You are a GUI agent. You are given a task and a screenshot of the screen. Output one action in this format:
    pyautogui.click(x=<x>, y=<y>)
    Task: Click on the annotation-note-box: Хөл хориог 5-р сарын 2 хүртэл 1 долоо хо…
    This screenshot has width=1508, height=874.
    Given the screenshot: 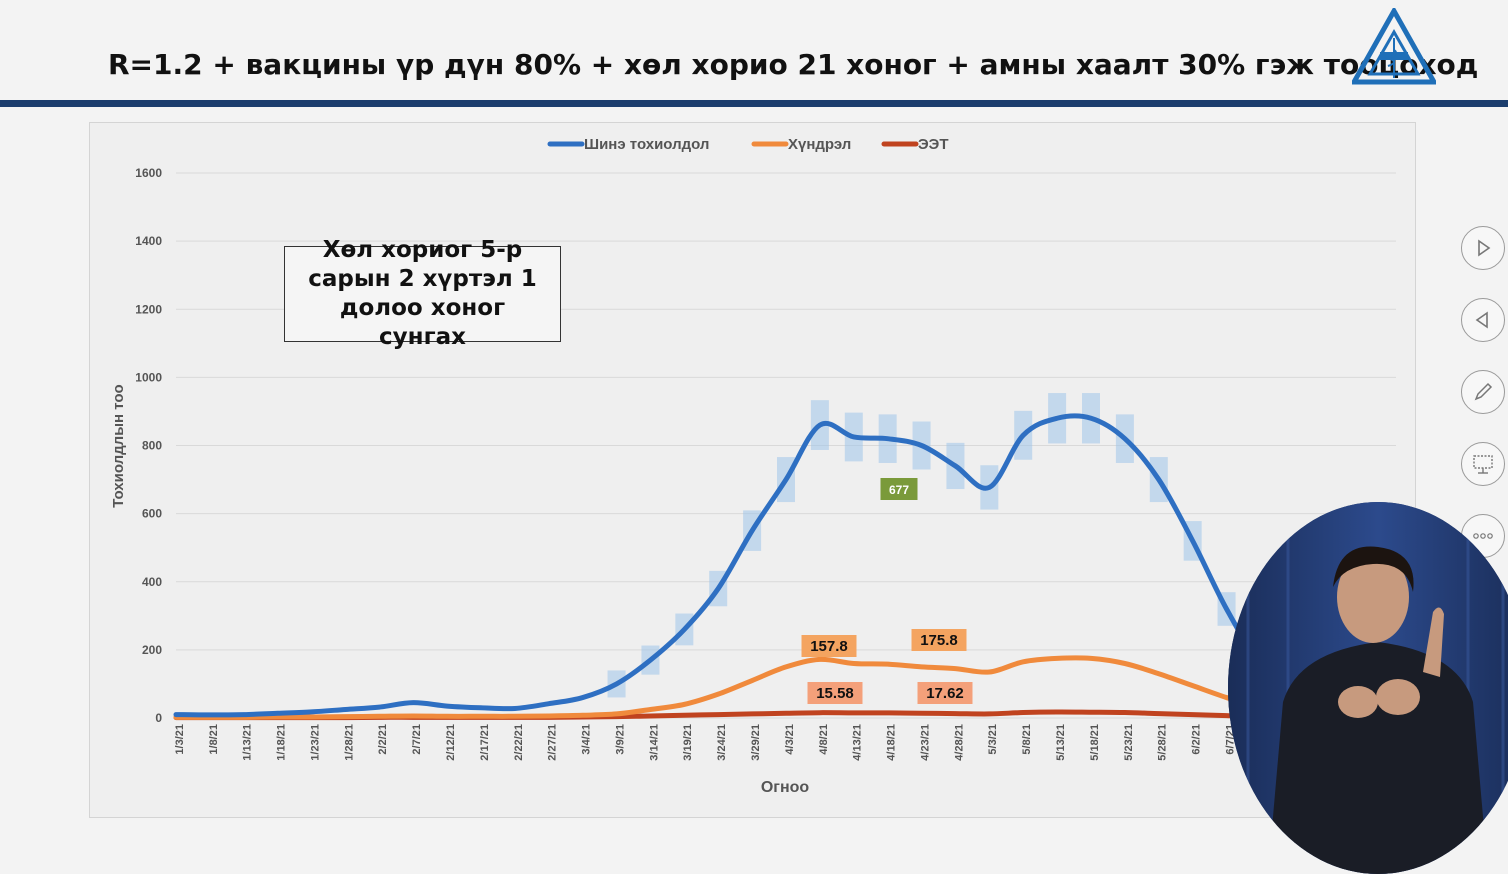 What is the action you would take?
    pyautogui.click(x=422, y=293)
    